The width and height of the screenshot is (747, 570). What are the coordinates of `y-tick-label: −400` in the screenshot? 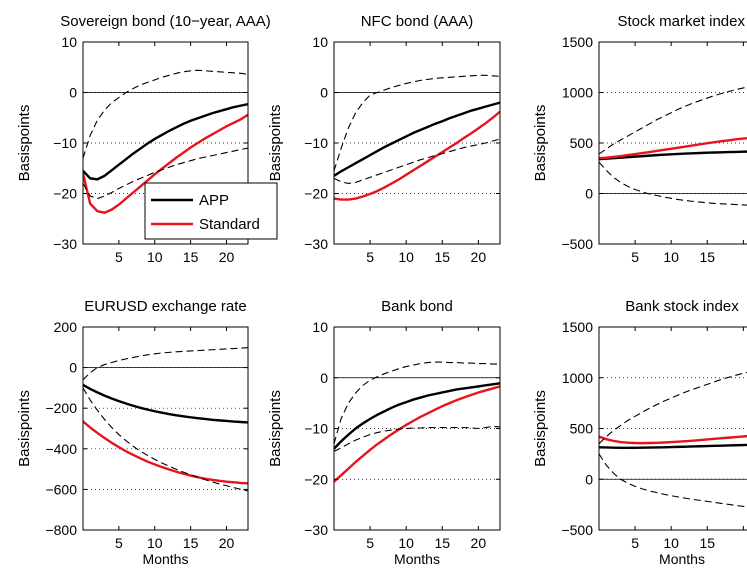 It's located at (61, 449).